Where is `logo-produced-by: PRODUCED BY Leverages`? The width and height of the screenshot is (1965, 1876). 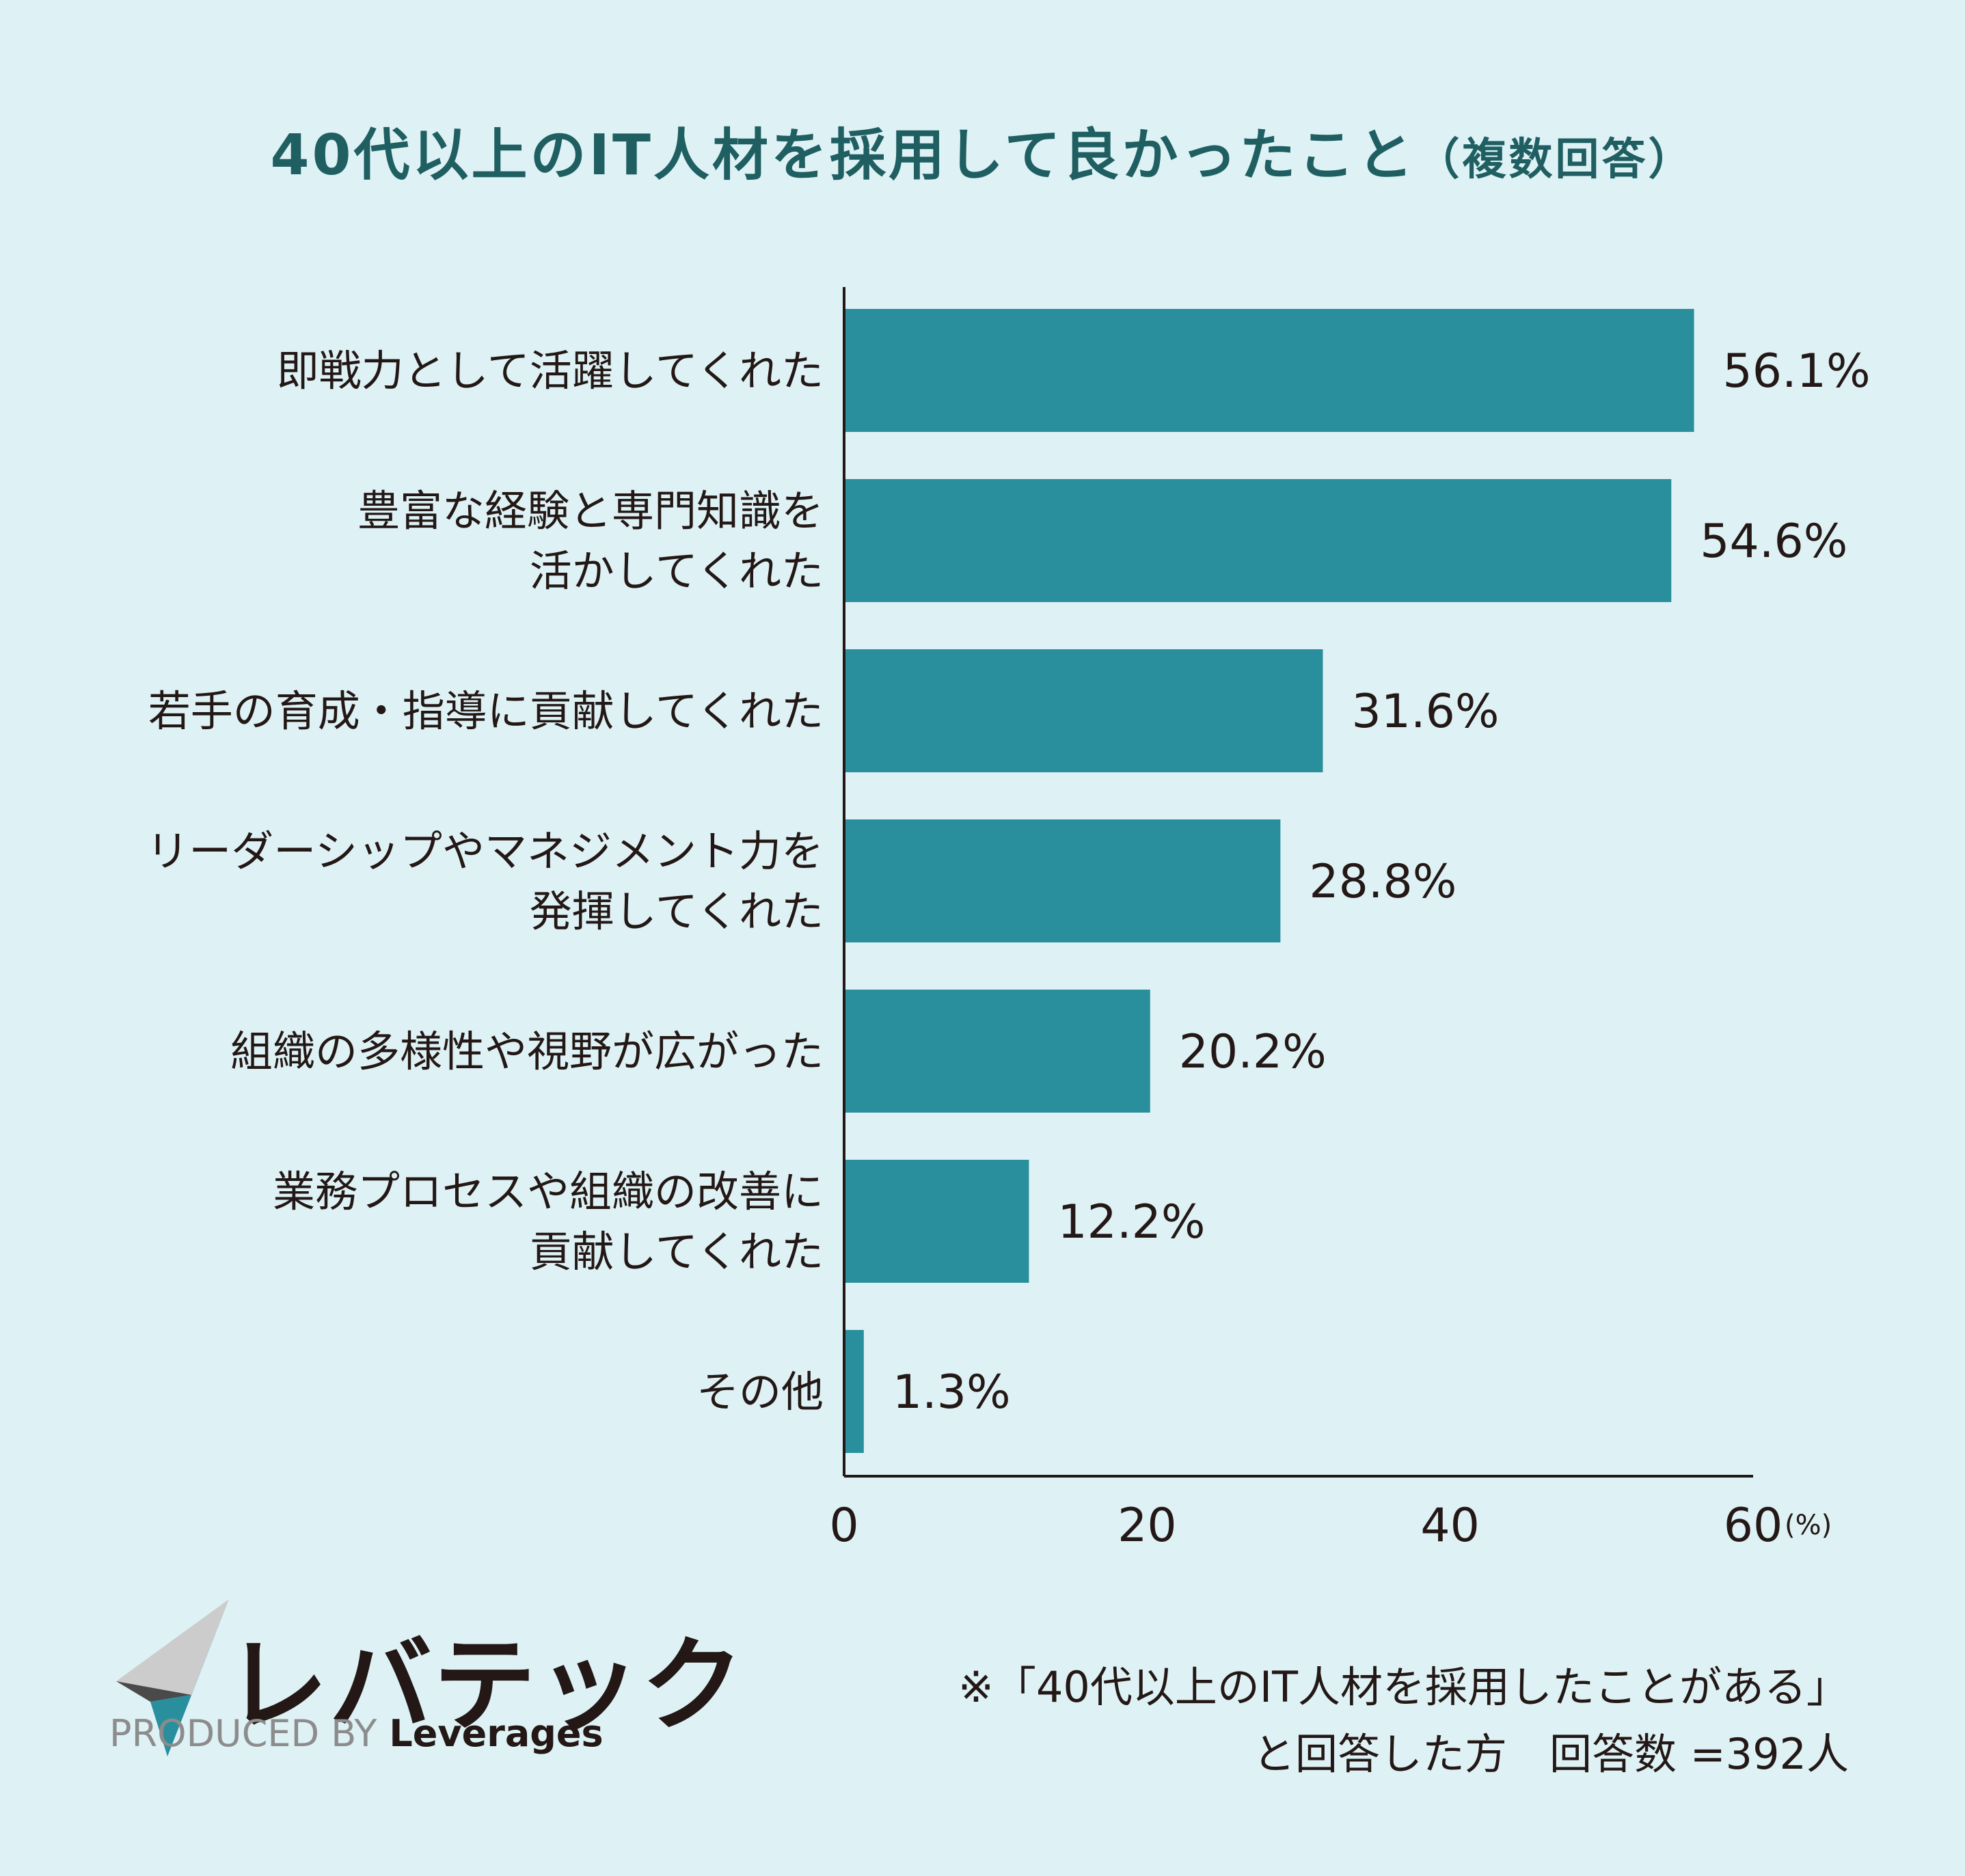
logo-produced-by: PRODUCED BY Leverages is located at coordinates (356, 1733).